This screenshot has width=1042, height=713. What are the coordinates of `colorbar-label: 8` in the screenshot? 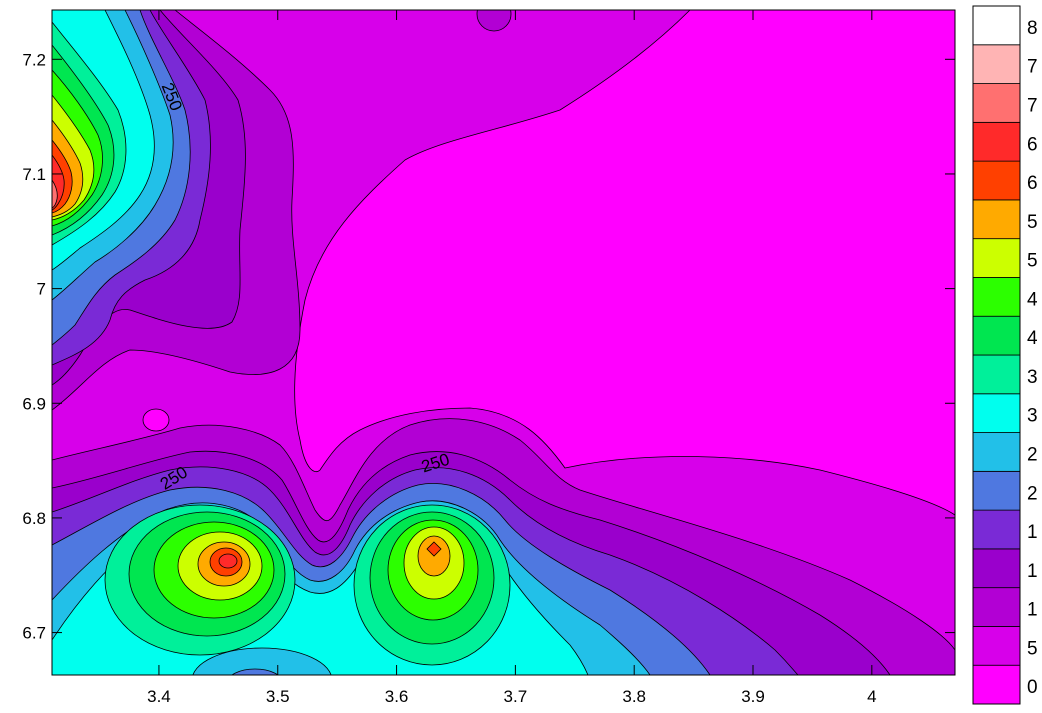 It's located at (1032, 28).